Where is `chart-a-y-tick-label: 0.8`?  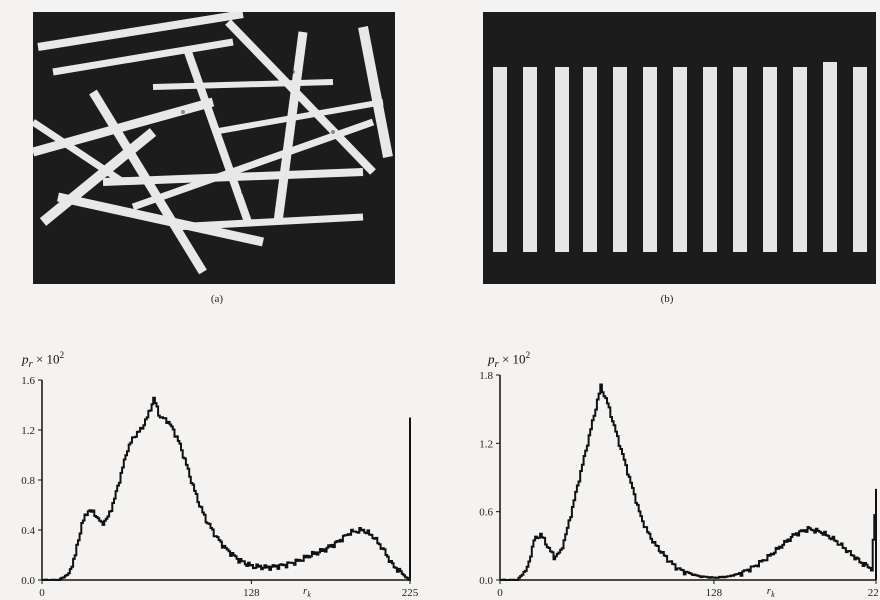
chart-a-y-tick-label: 0.8 is located at coordinates (28, 481).